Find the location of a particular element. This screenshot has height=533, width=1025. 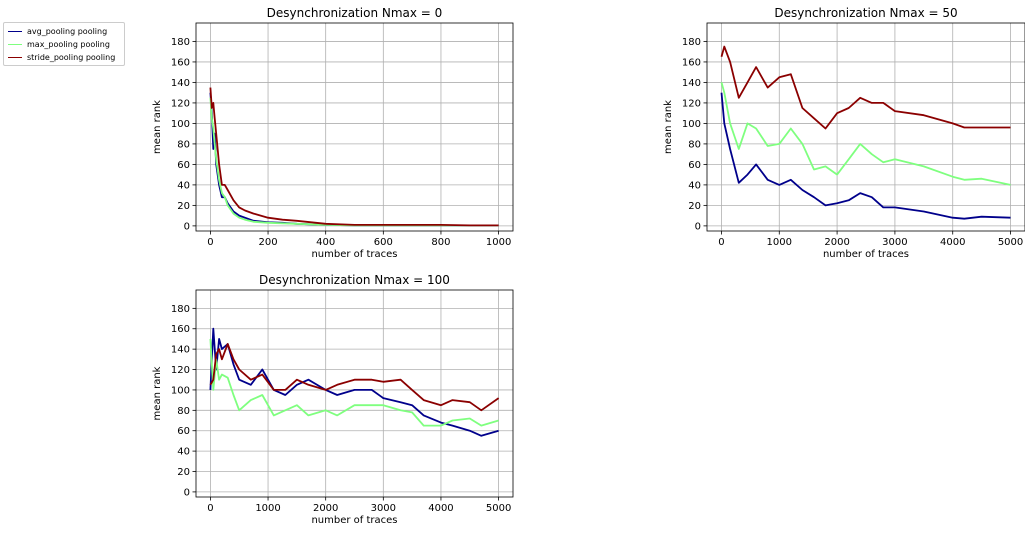

chart-title: Desynchronization Nmax = 0 is located at coordinates (355, 13).